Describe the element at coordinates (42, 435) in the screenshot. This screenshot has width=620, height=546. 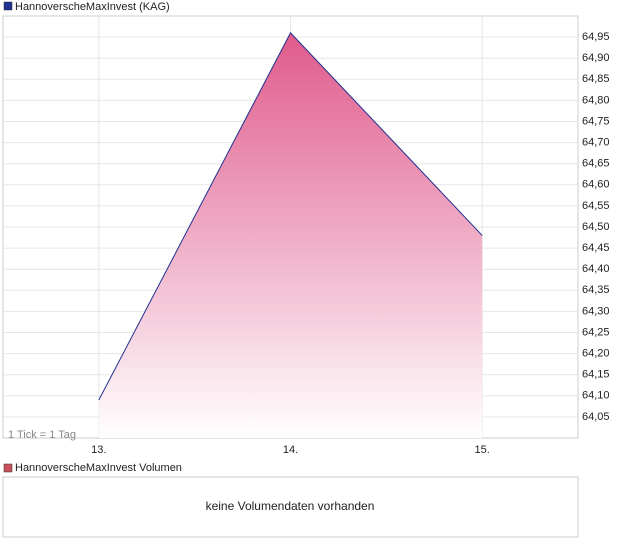
I see `annotation: 1 Tick = 1 Tag` at that location.